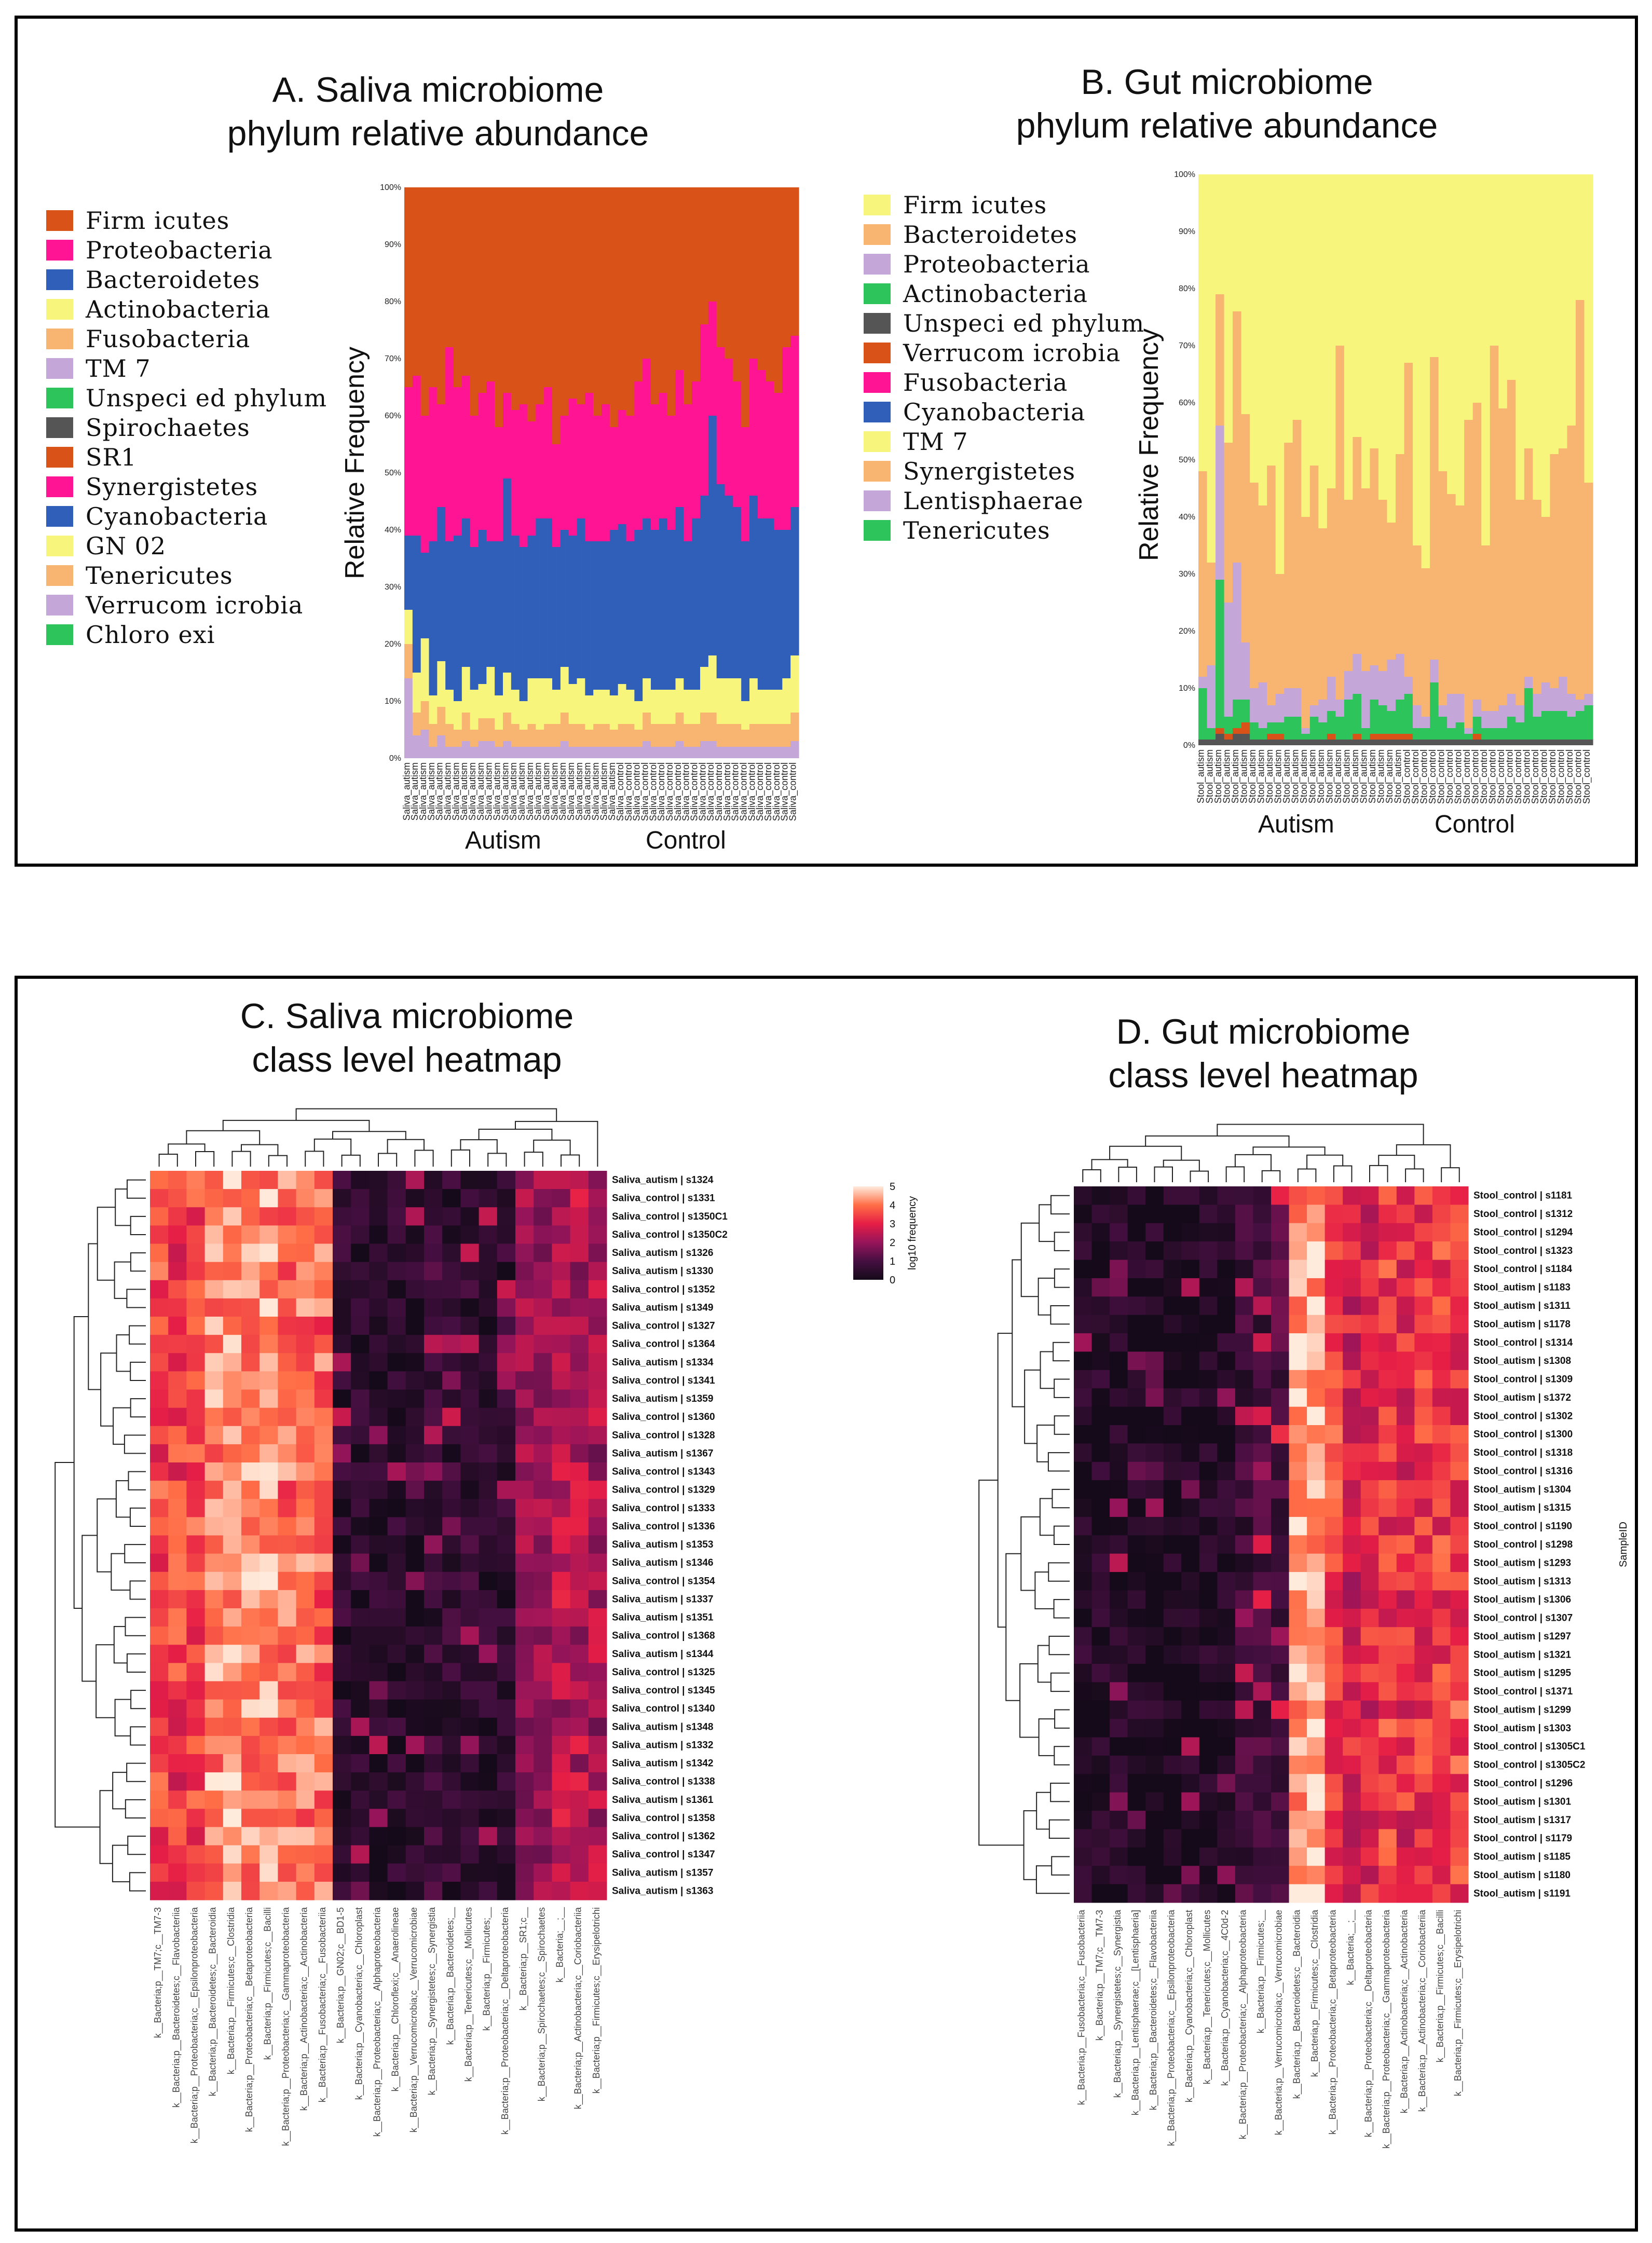 The image size is (1652, 2243). What do you see at coordinates (1187, 460) in the screenshot?
I see `panel-b-ytick: 50%` at bounding box center [1187, 460].